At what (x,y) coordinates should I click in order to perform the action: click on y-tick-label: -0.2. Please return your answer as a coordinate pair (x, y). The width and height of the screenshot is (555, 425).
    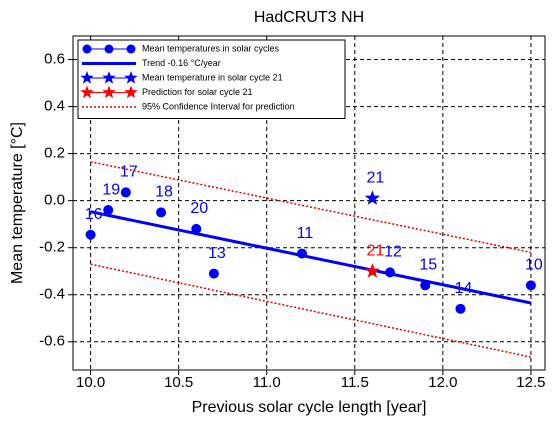
    Looking at the image, I should click on (52, 247).